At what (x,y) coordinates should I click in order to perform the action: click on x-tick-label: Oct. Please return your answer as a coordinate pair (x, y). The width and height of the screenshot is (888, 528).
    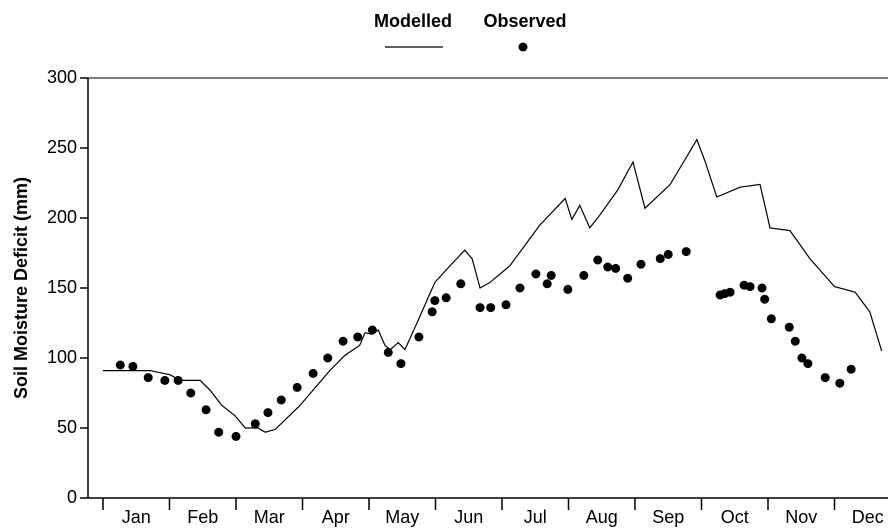
    Looking at the image, I should click on (735, 517).